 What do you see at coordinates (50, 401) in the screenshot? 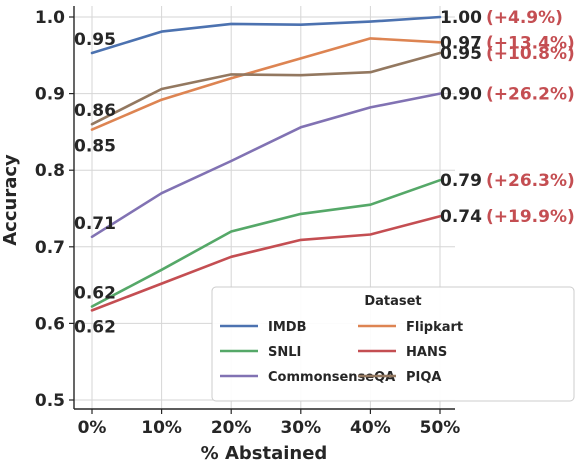
I see `y-tick-label: 0.5` at bounding box center [50, 401].